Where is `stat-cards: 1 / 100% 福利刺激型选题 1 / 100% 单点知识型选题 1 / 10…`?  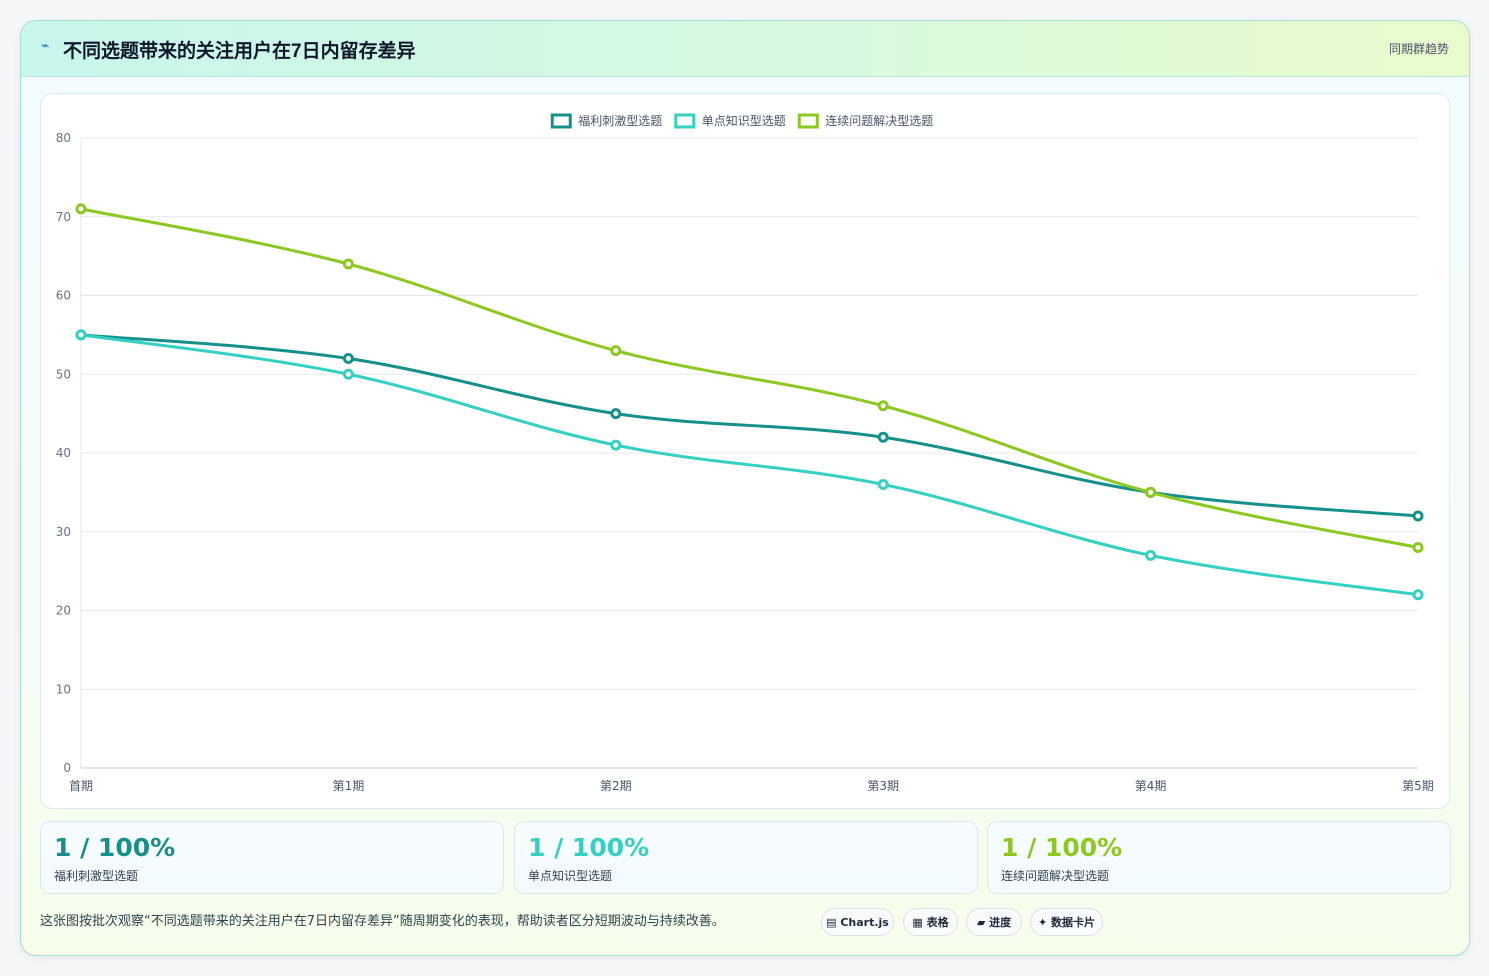
stat-cards: 1 / 100% 福利刺激型选题 1 / 100% 单点知识型选题 1 / 10… is located at coordinates (745, 857).